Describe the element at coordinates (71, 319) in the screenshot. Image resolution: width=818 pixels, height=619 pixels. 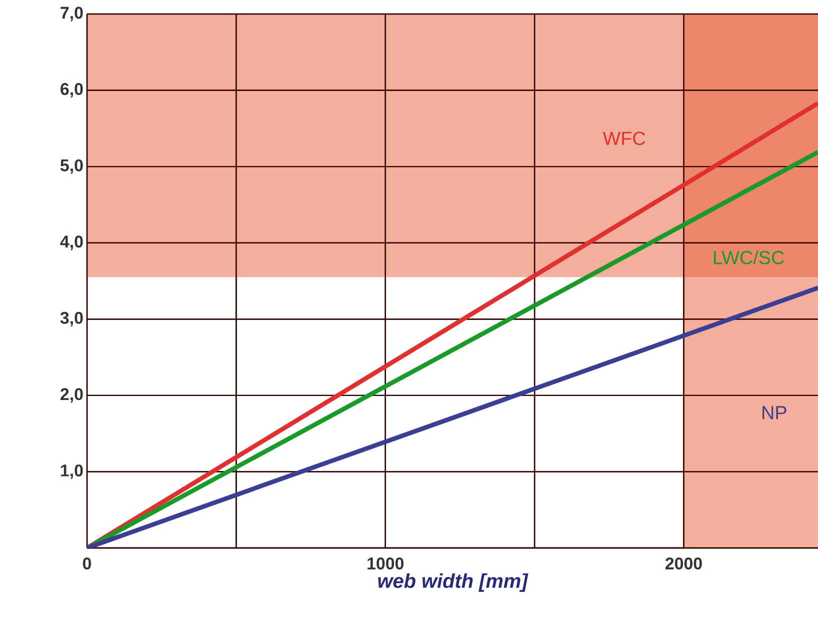
I see `y-tick-label: 3,0` at that location.